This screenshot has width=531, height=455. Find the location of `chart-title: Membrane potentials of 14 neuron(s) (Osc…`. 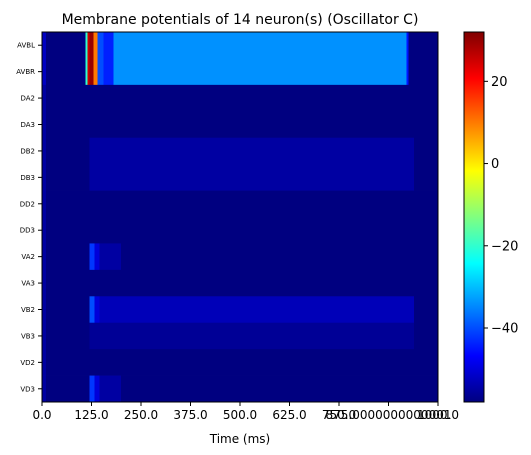

chart-title: Membrane potentials of 14 neuron(s) (Osc… is located at coordinates (240, 20).